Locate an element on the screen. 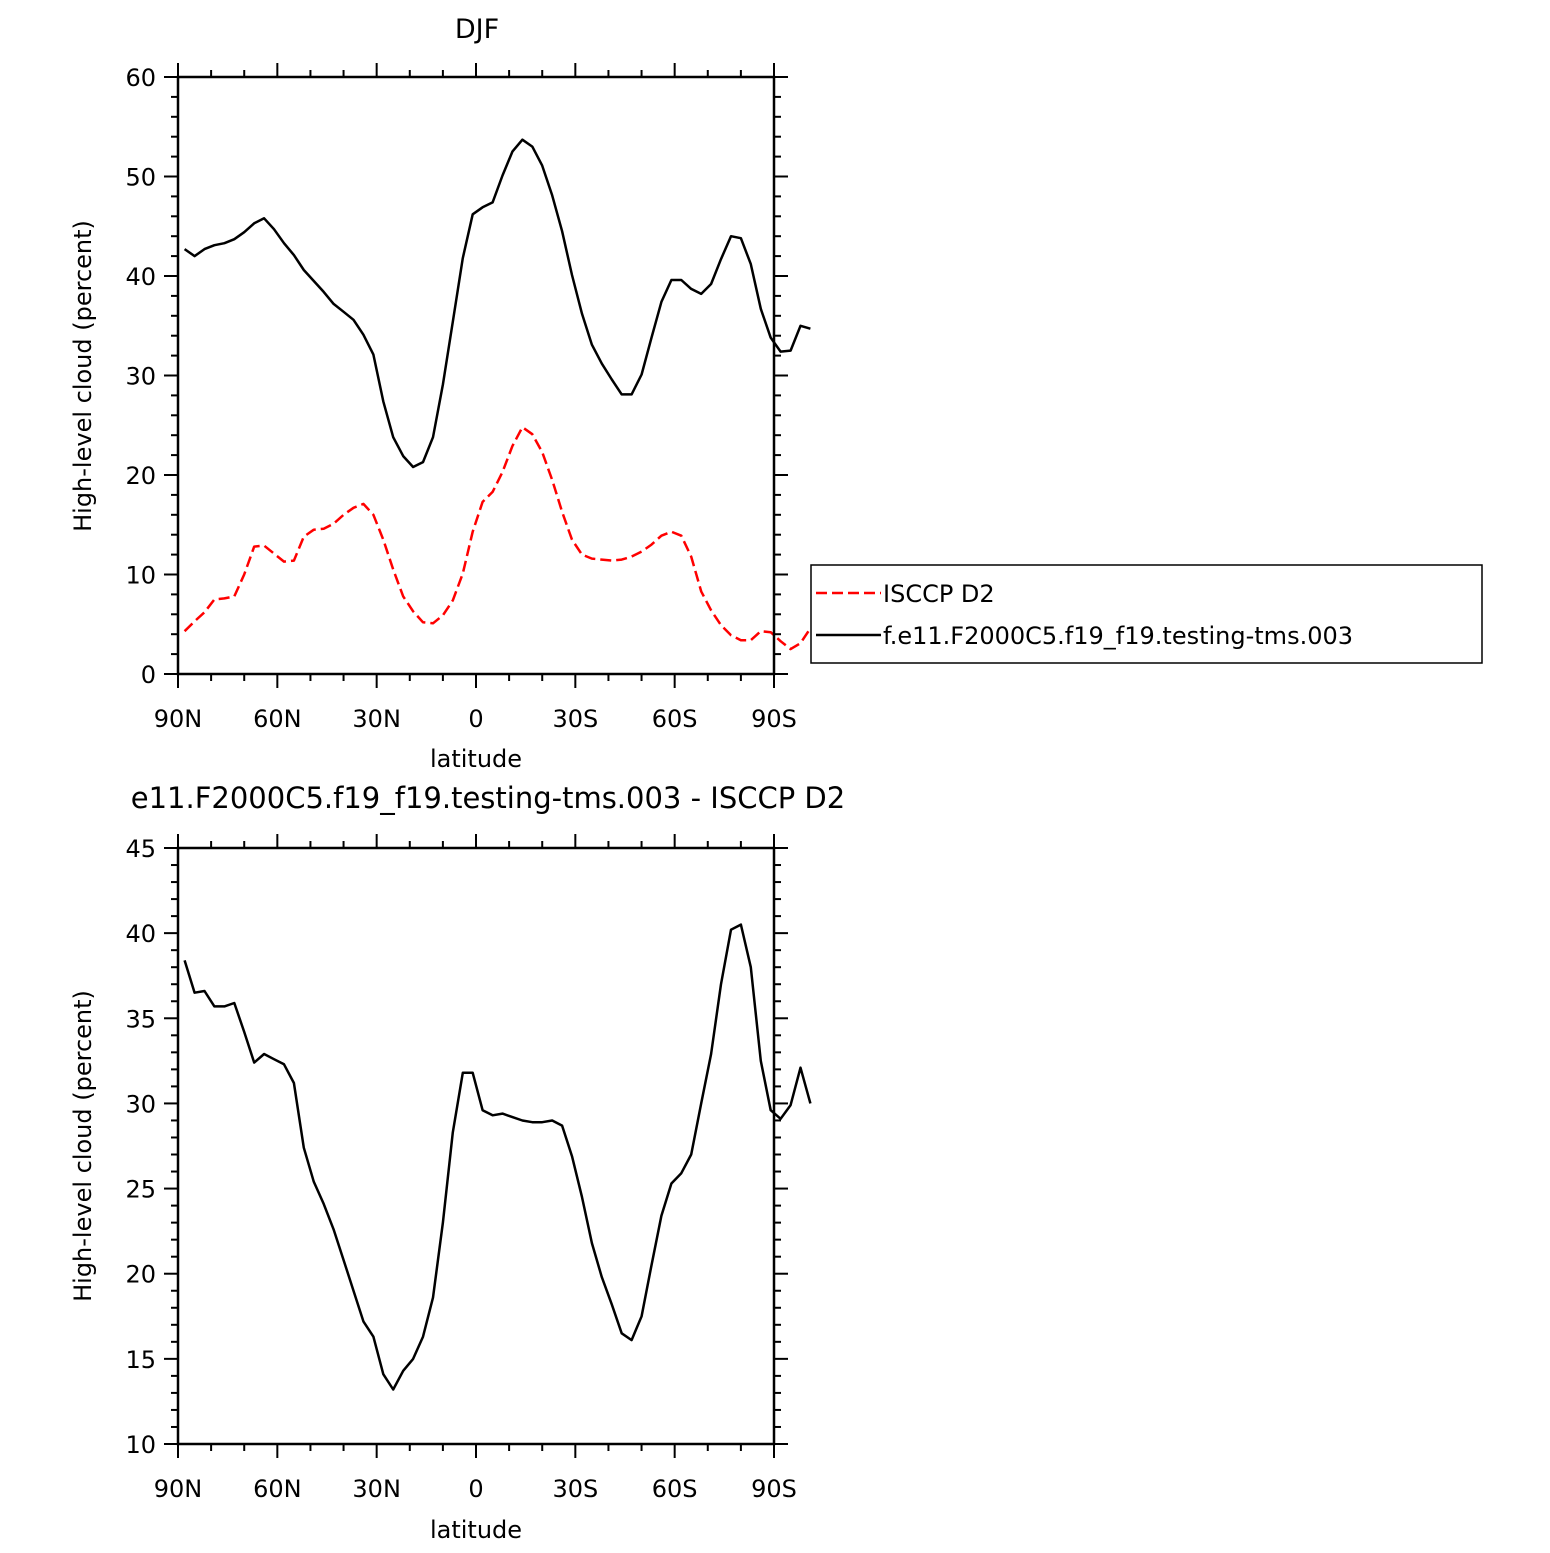  bottom-x-axis-label: latitude is located at coordinates (476, 1530).